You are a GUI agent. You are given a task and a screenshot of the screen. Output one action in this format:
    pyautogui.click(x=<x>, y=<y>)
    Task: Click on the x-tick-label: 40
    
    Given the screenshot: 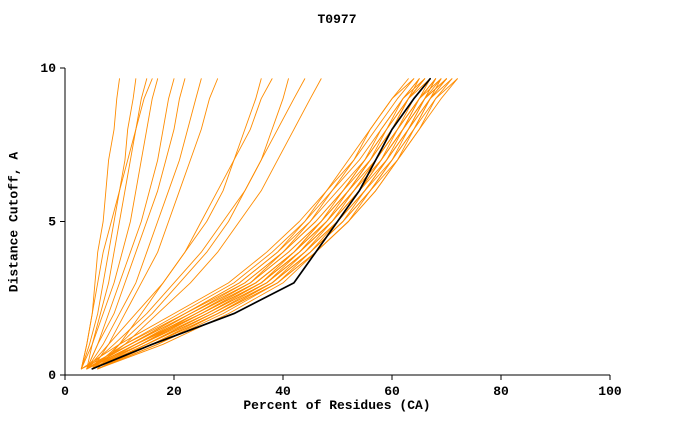 What is the action you would take?
    pyautogui.click(x=283, y=391)
    